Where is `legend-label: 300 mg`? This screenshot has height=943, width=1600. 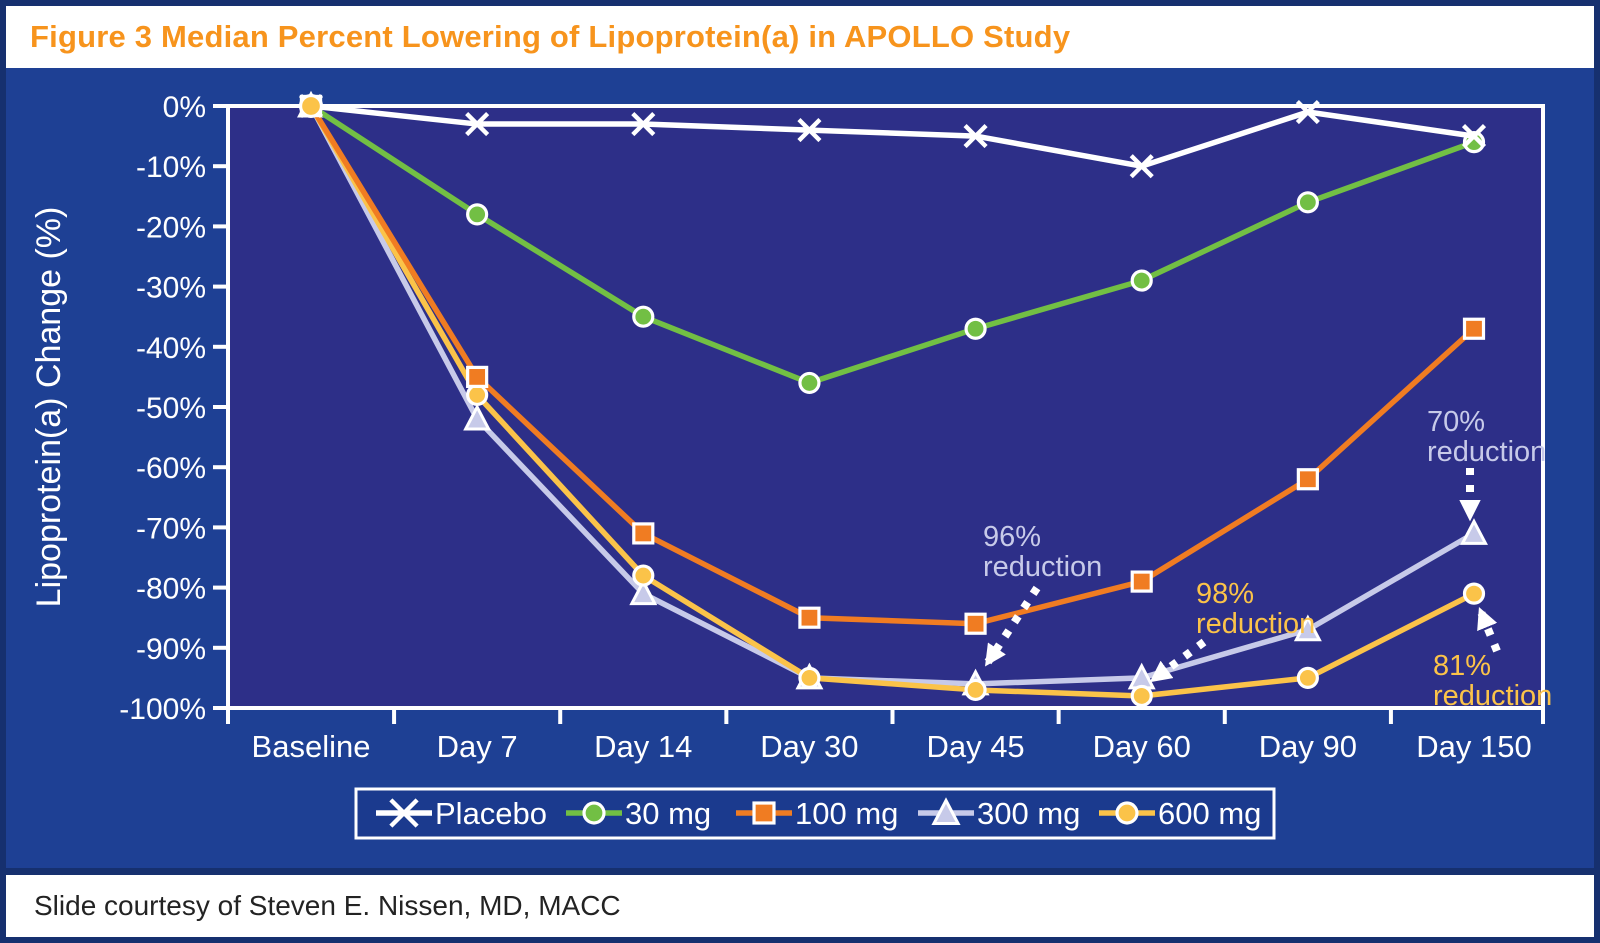 legend-label: 300 mg is located at coordinates (1028, 813).